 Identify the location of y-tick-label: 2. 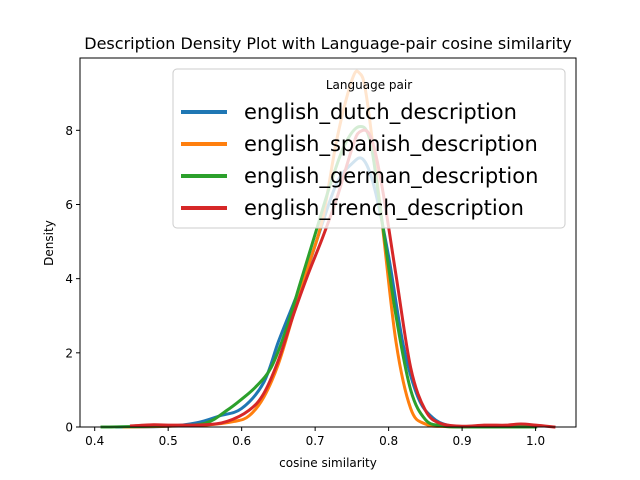
(69, 353).